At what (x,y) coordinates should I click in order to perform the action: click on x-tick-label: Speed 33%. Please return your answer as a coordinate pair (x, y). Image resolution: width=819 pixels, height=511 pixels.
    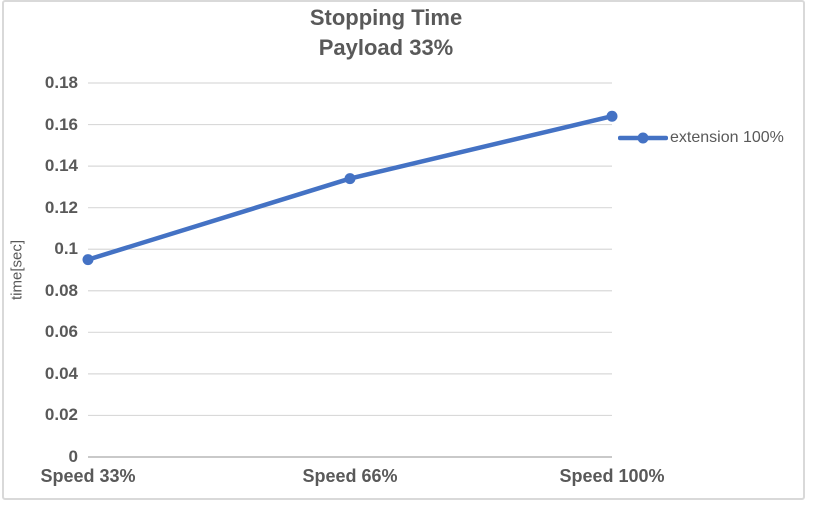
    Looking at the image, I should click on (88, 476).